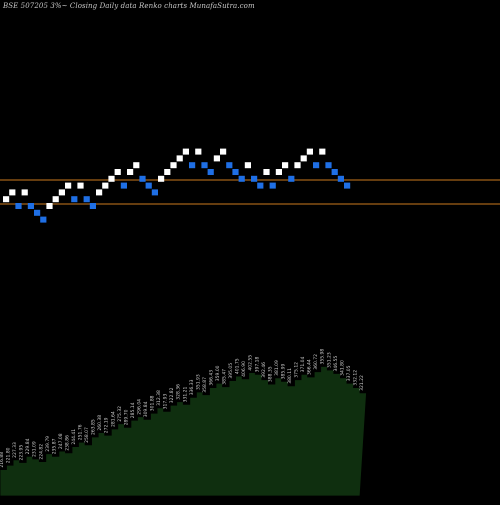 The height and width of the screenshot is (505, 500). I want to click on price-label: 321.22, so click(362, 383).